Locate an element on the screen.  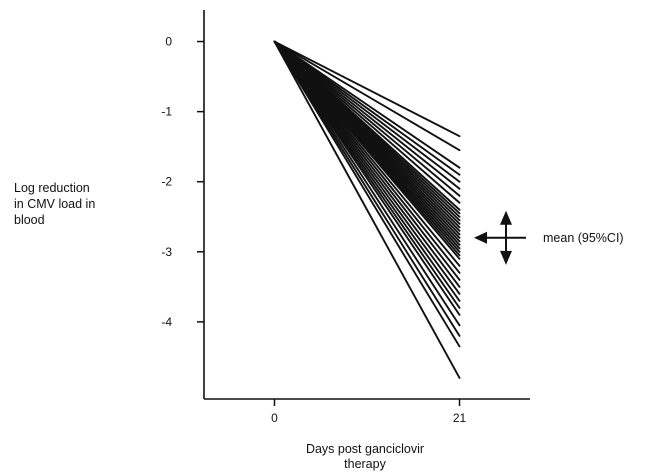
x-tick-label: 21 is located at coordinates (460, 418).